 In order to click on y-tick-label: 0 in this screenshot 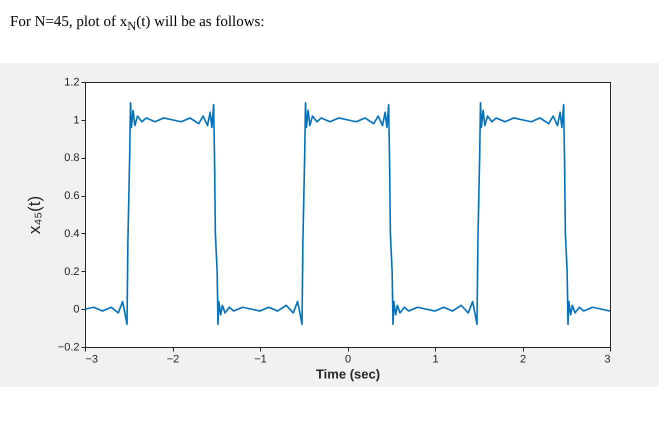, I will do `click(76, 310)`.